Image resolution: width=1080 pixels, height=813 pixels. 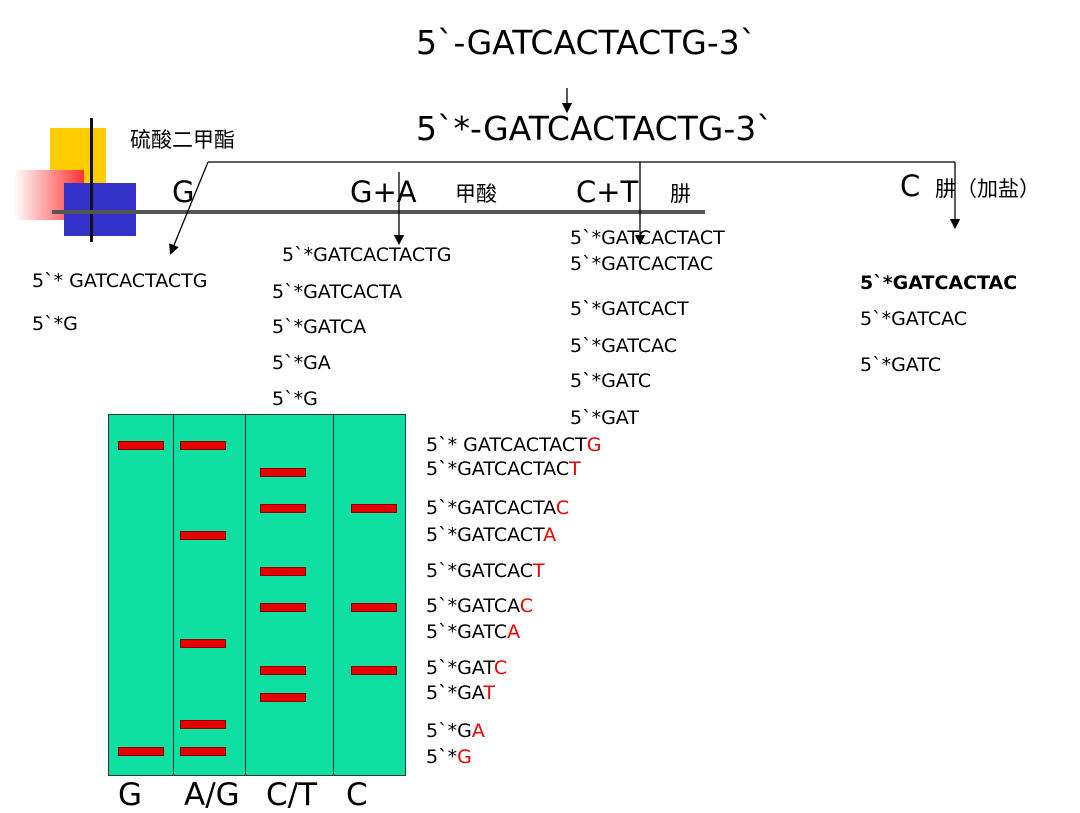 What do you see at coordinates (939, 283) in the screenshot?
I see `fragment-c-1: 5`*GATCACTAC` at bounding box center [939, 283].